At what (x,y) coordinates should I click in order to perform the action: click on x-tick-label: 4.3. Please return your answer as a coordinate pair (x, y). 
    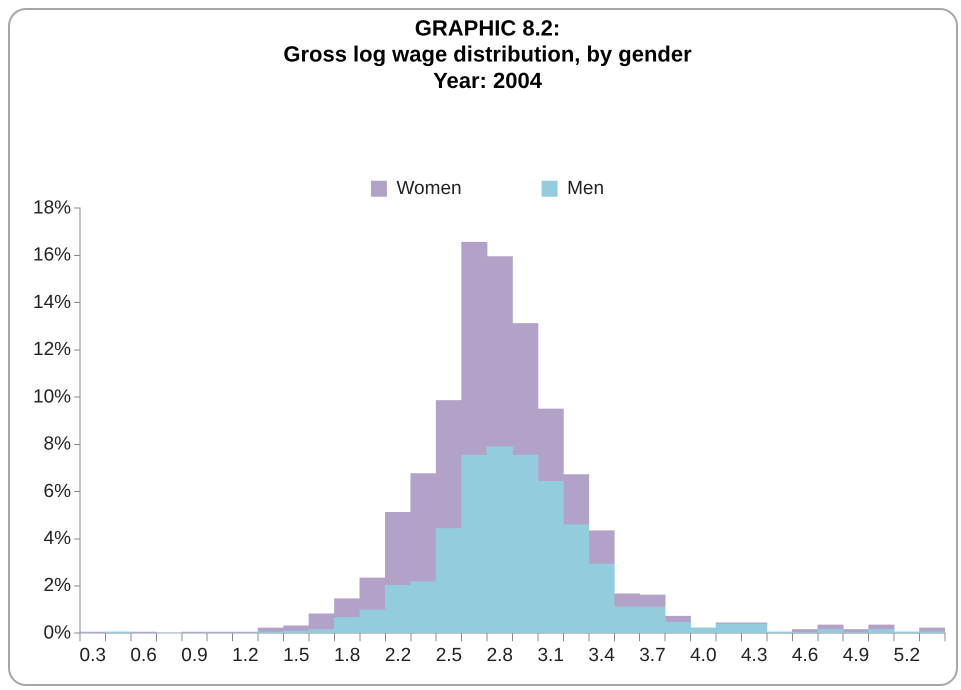
    Looking at the image, I should click on (754, 655).